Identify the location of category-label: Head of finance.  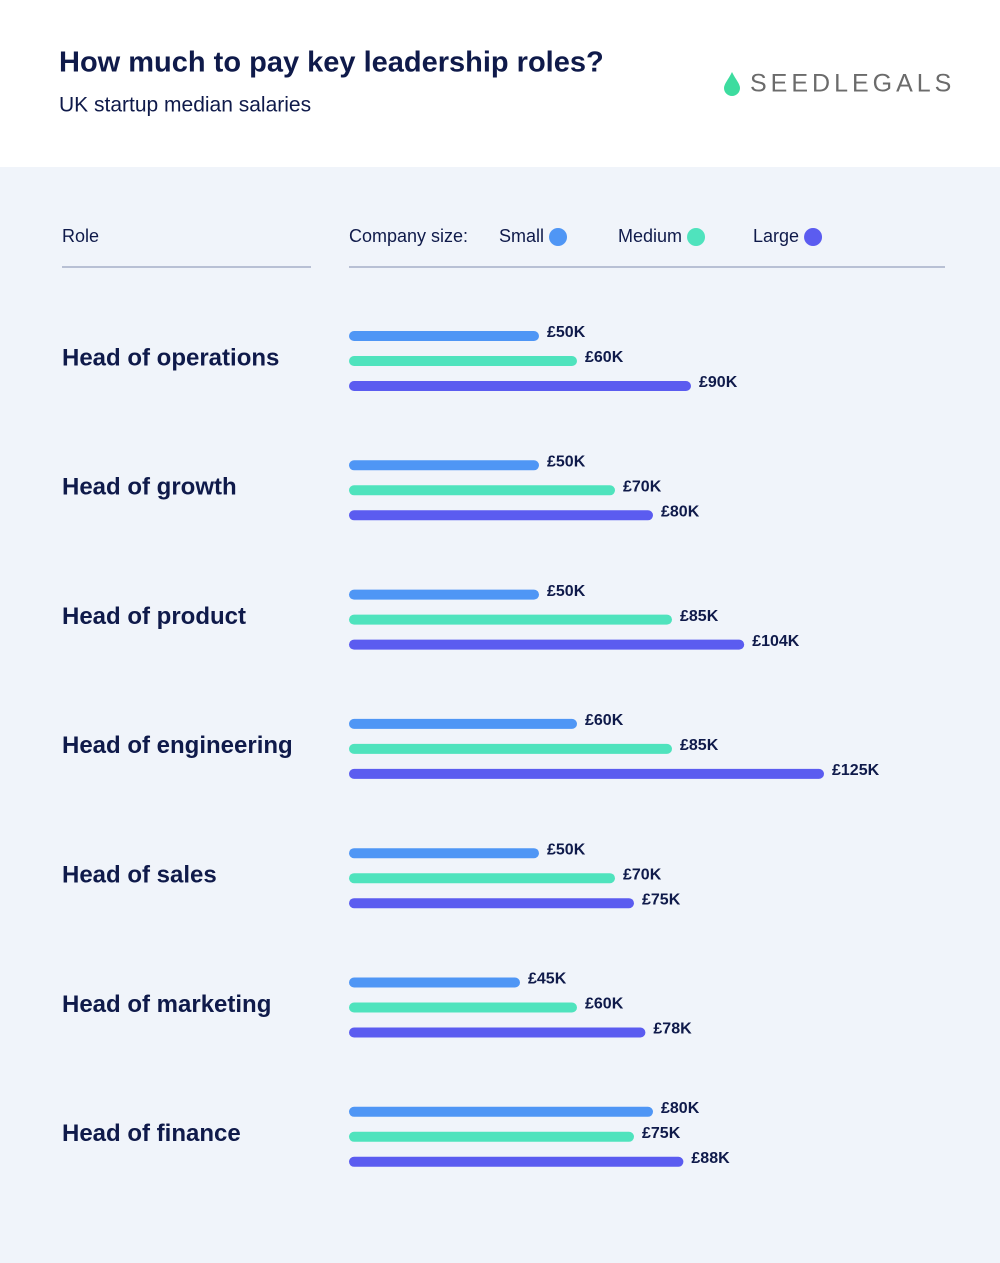
(151, 1133).